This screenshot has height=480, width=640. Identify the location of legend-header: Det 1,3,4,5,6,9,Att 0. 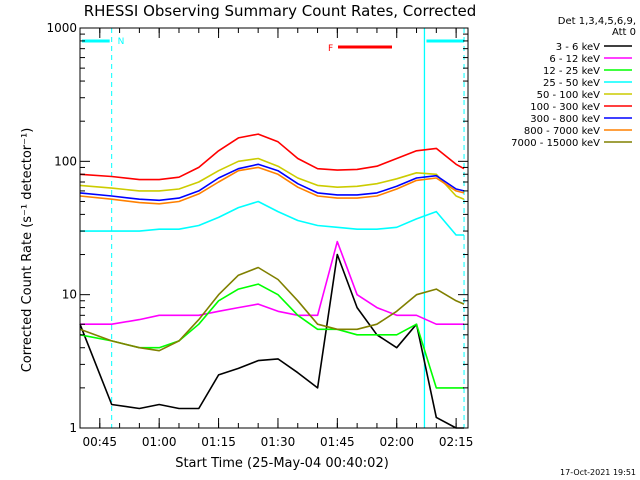
(597, 27).